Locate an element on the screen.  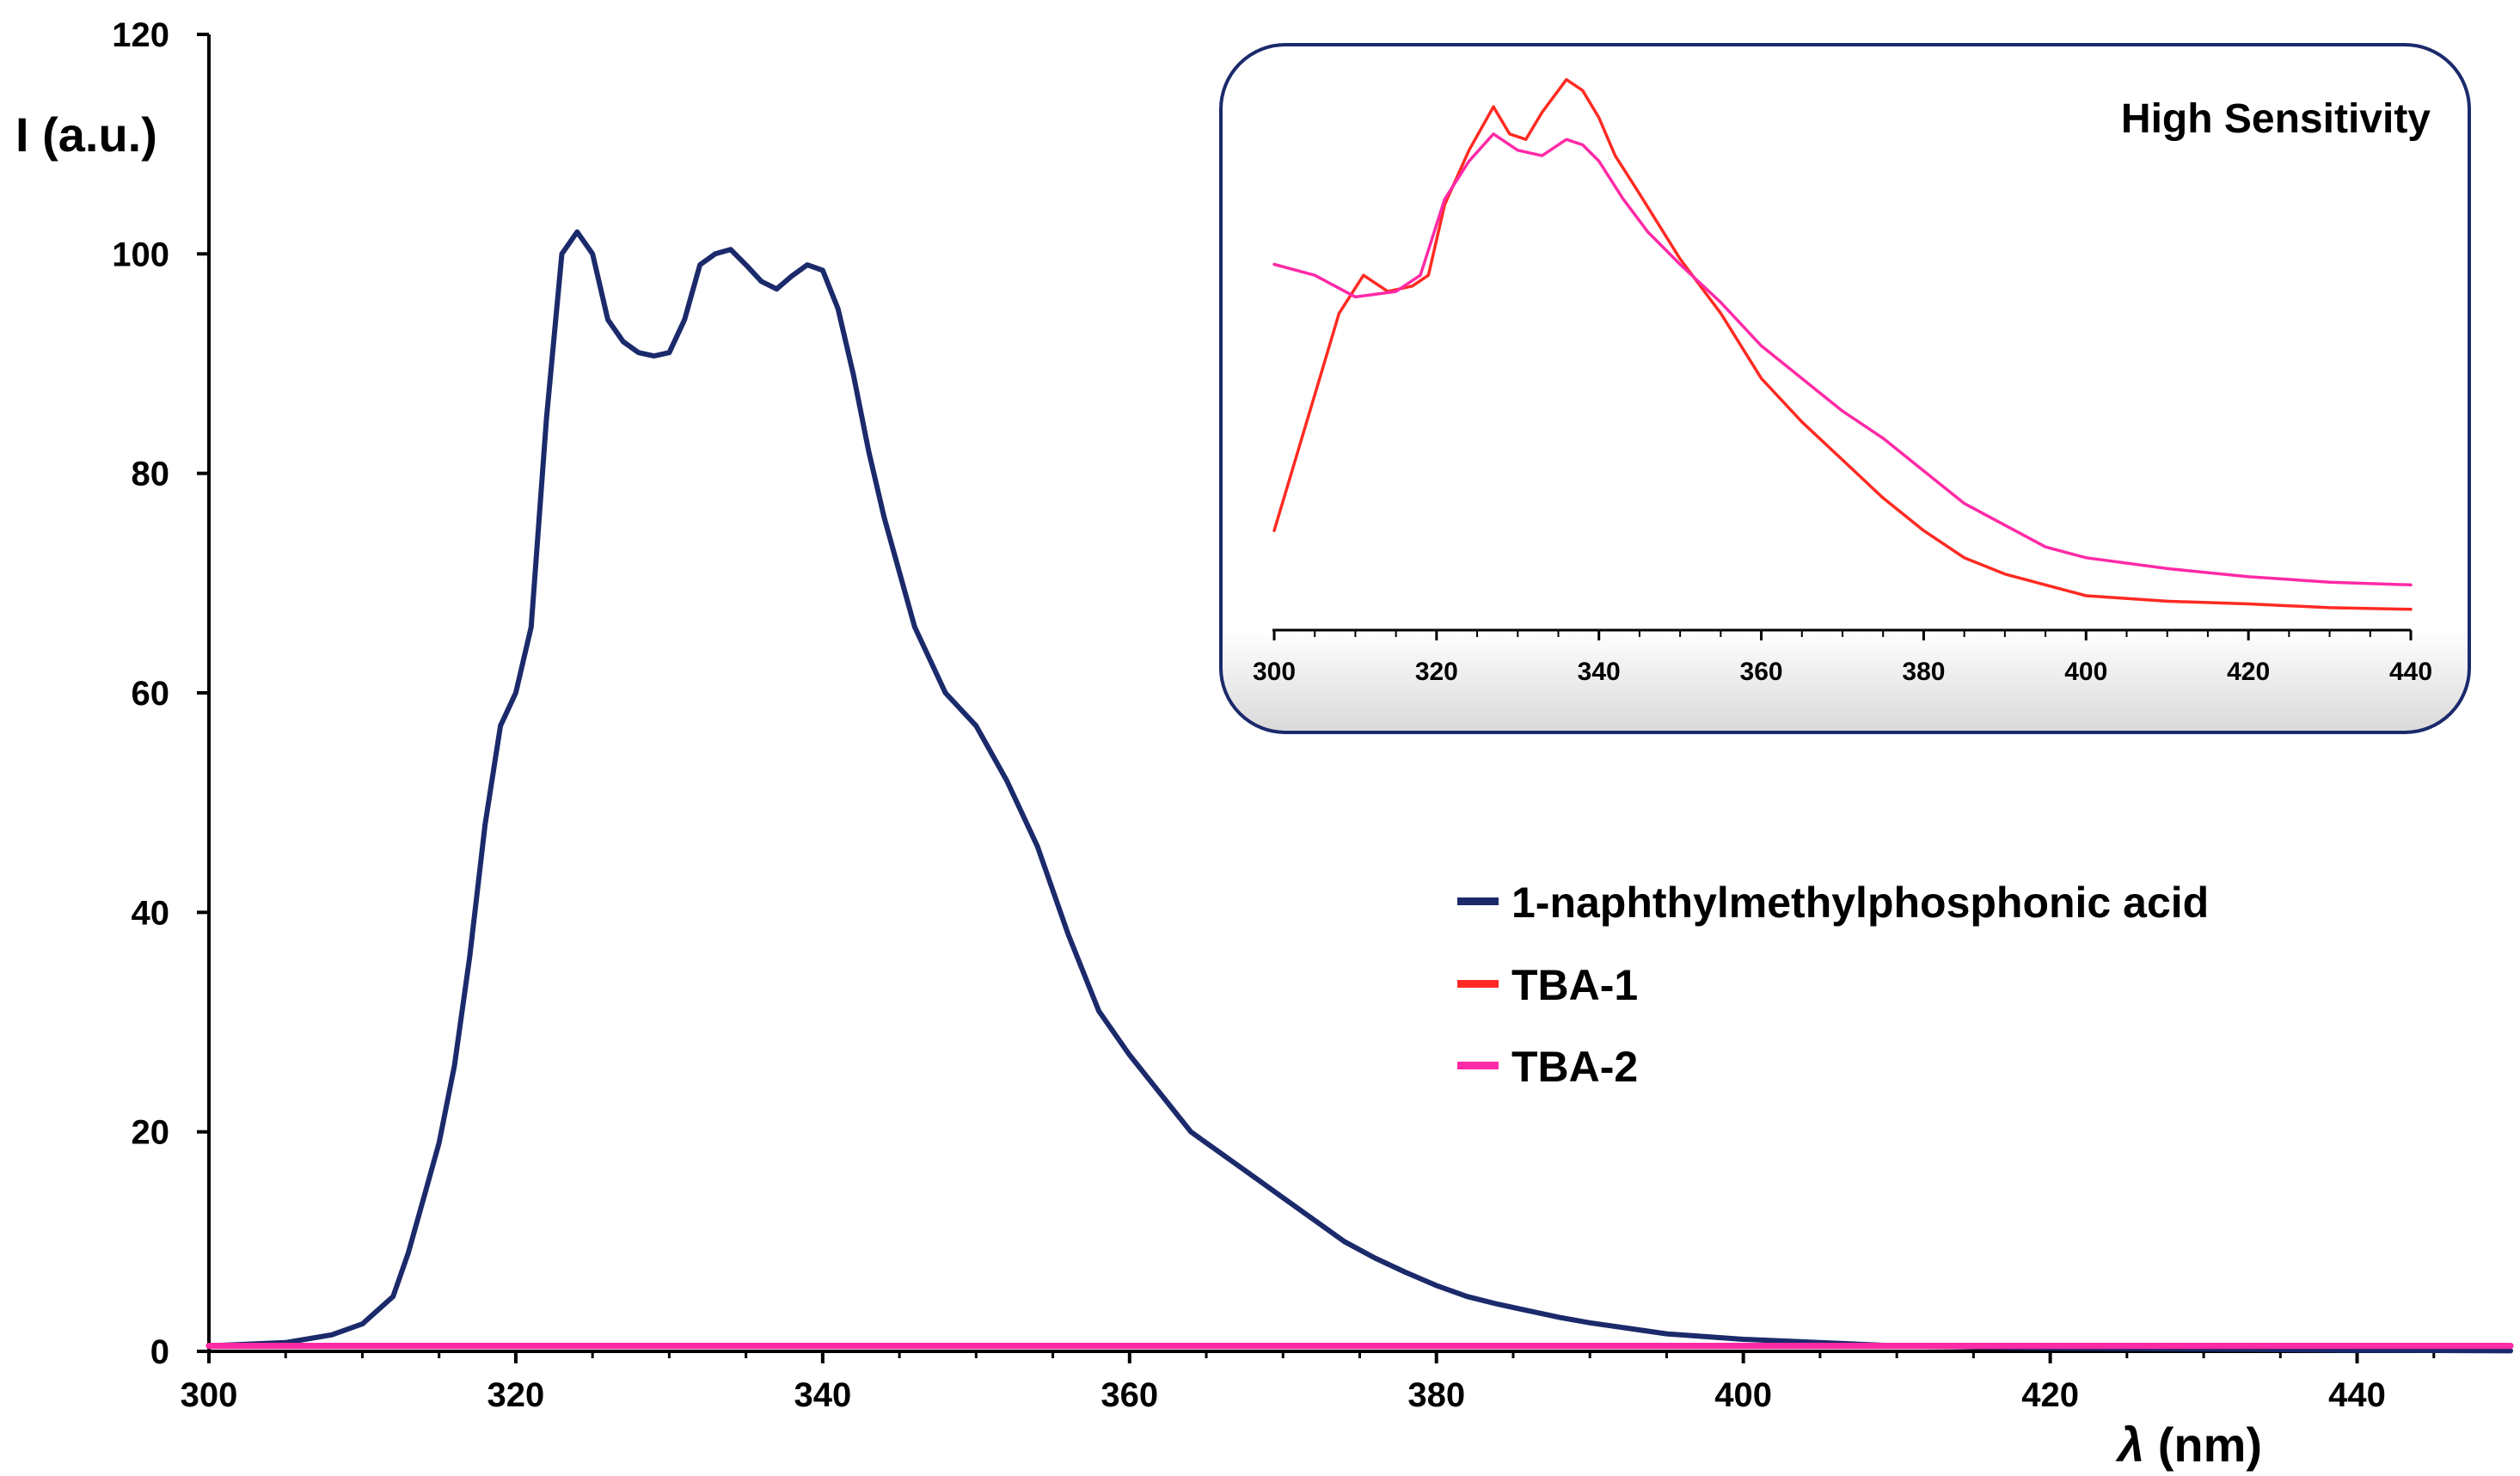
inset-x-ticks: 300 320 340 360 380 400 420 440 is located at coordinates (1842, 658).